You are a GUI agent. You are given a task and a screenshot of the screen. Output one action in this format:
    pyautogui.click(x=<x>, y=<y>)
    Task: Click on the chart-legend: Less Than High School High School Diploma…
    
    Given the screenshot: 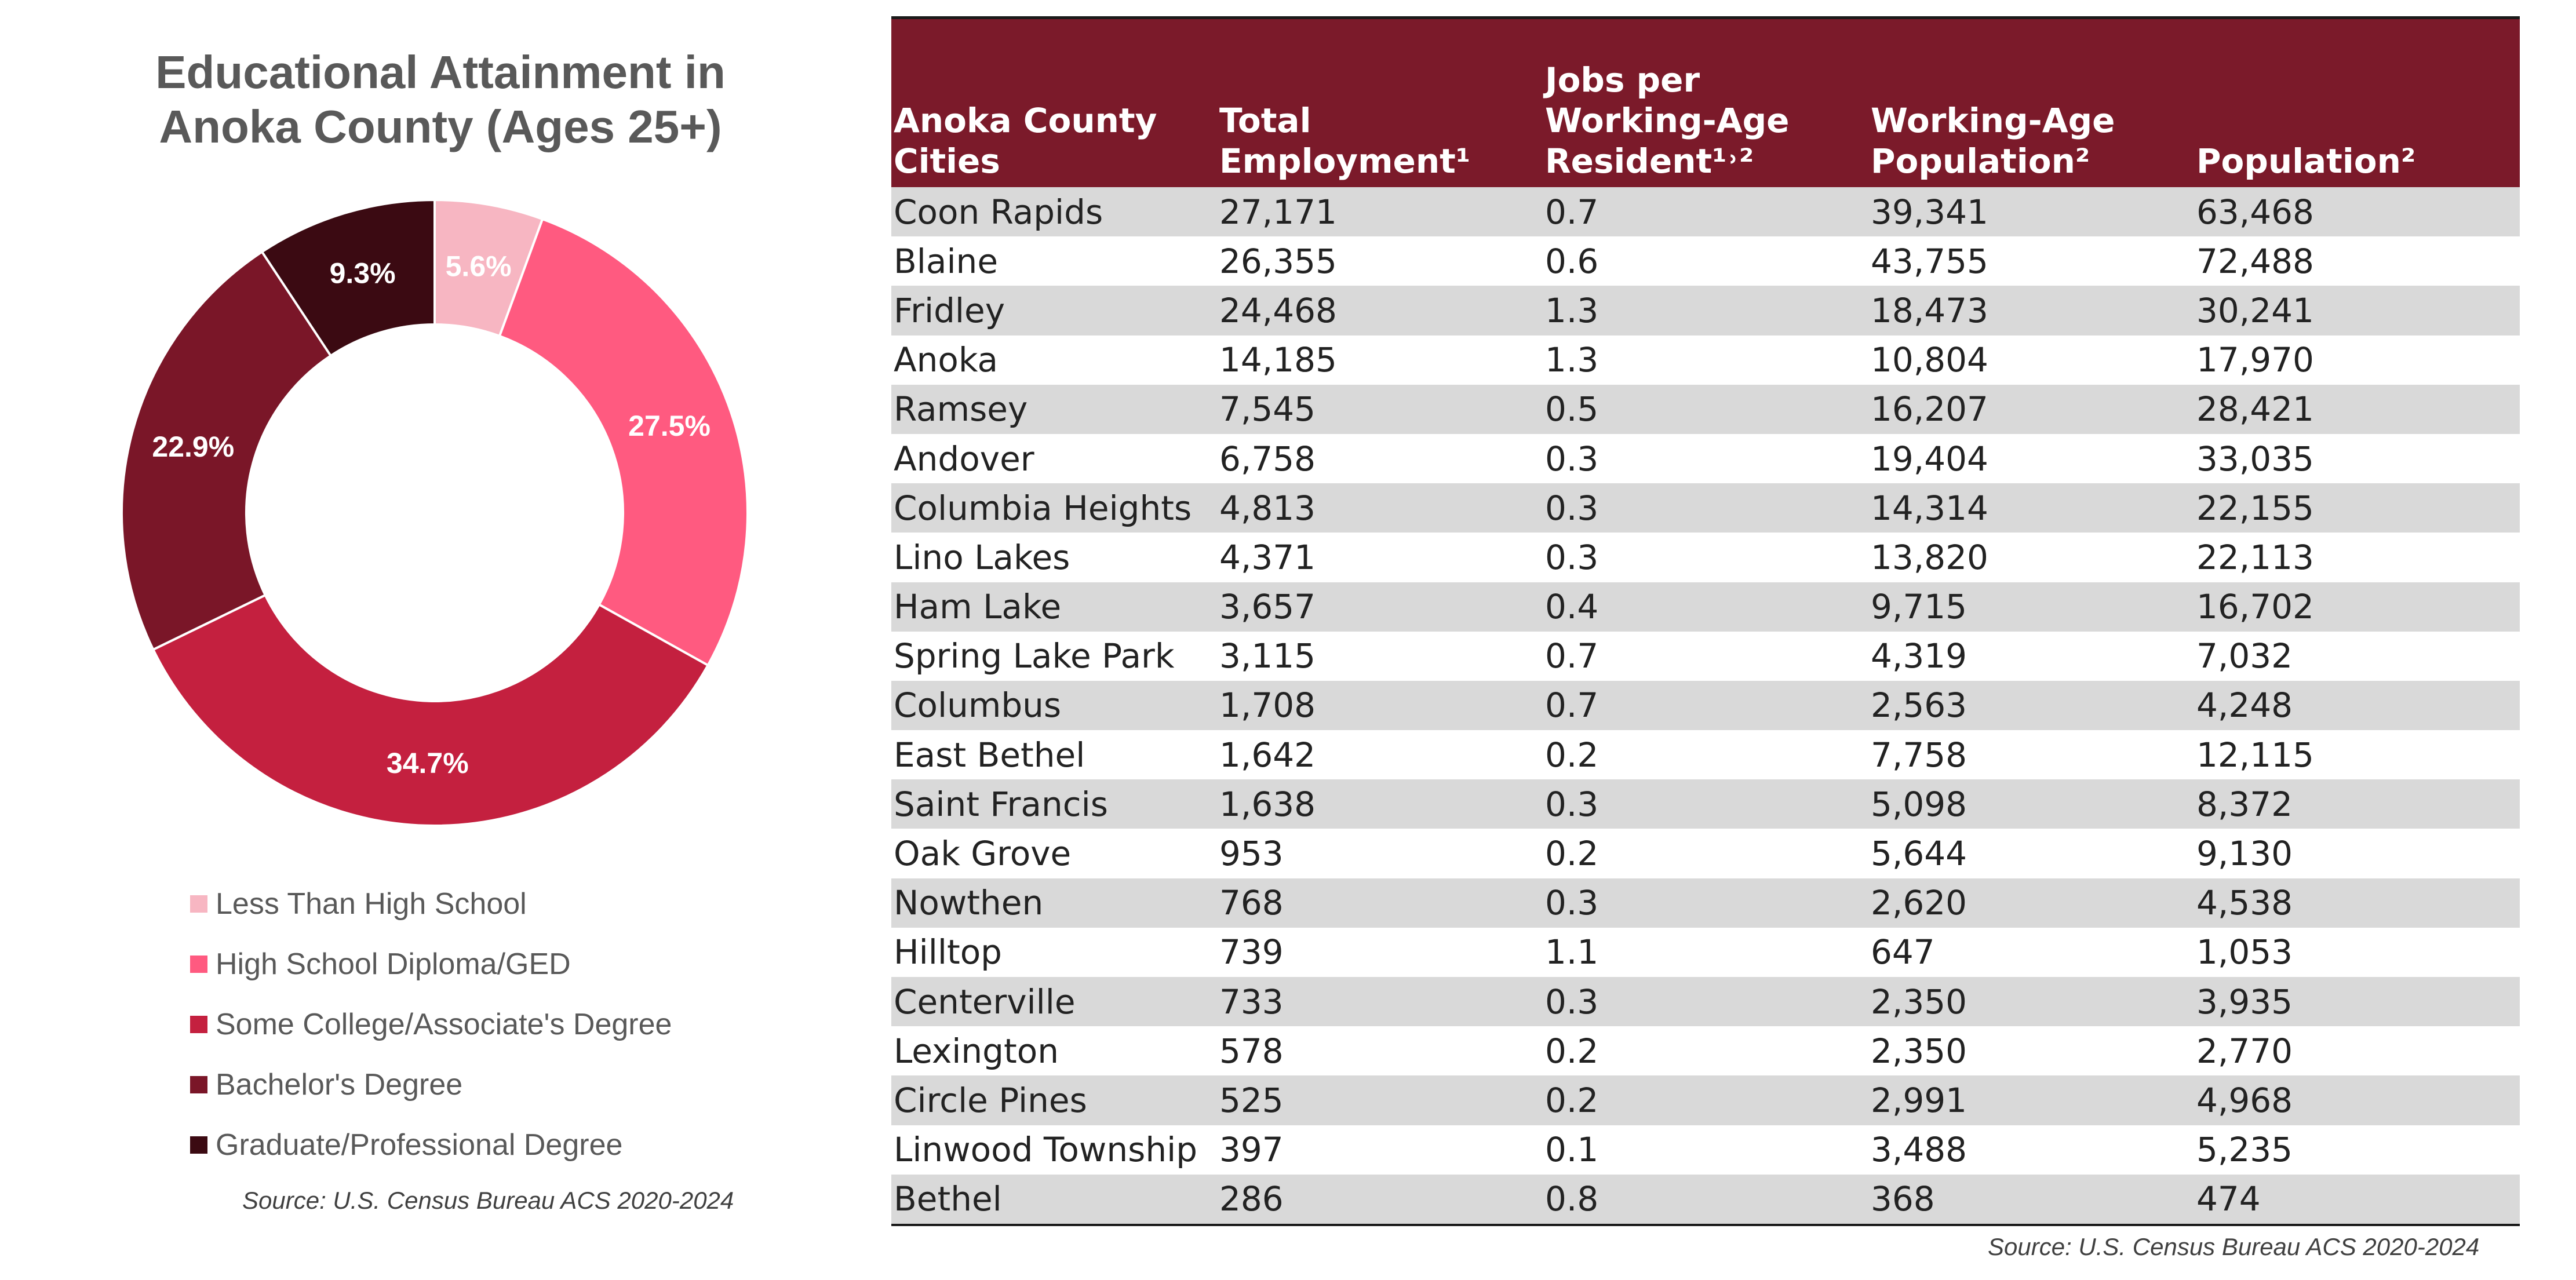 What is the action you would take?
    pyautogui.click(x=431, y=1024)
    